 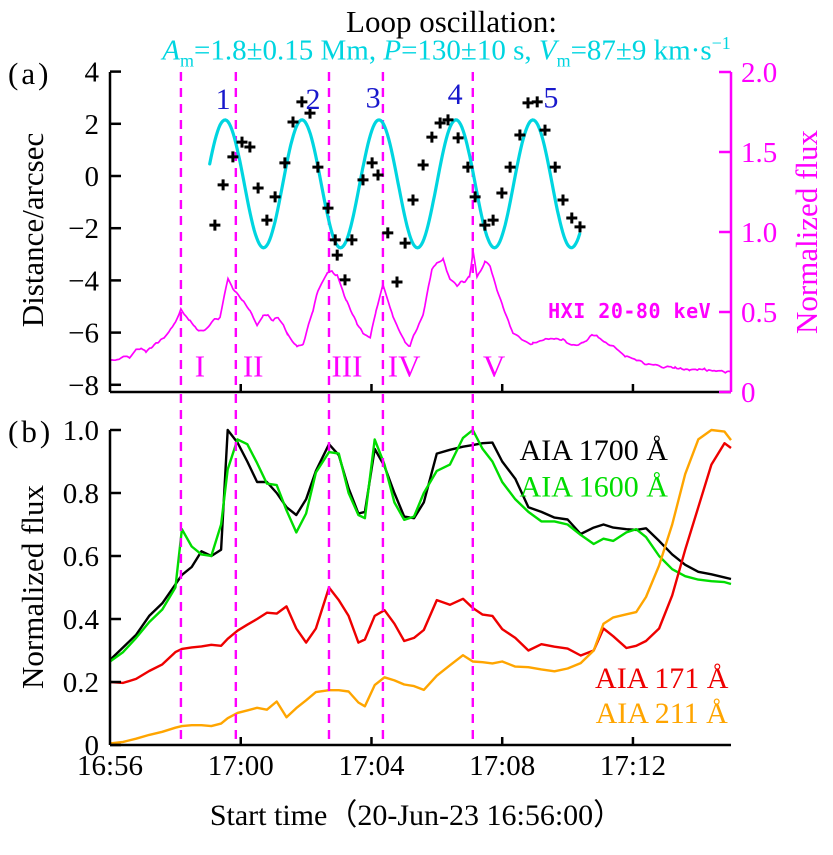 I want to click on legend-aia-3: AIA 171 Å, so click(x=662, y=678).